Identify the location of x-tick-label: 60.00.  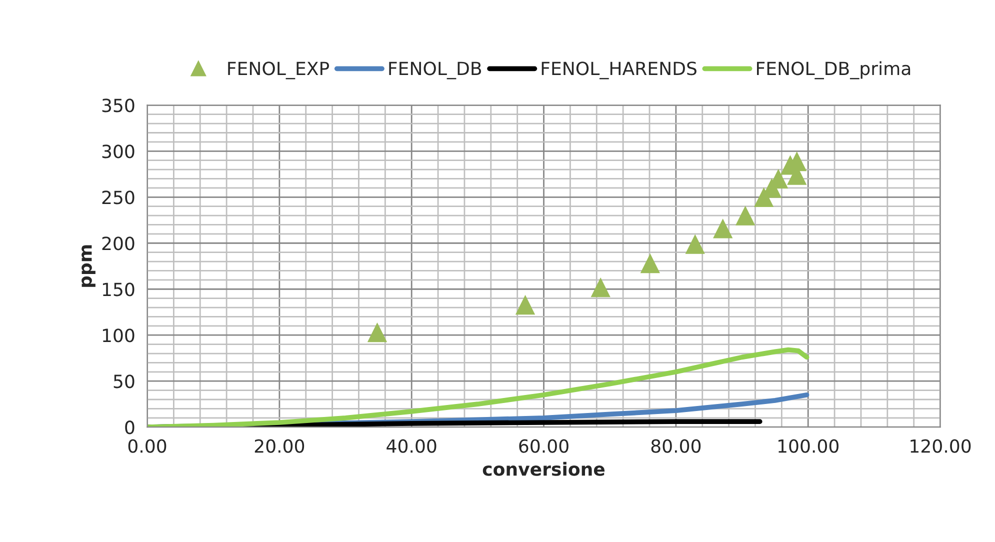
(543, 446).